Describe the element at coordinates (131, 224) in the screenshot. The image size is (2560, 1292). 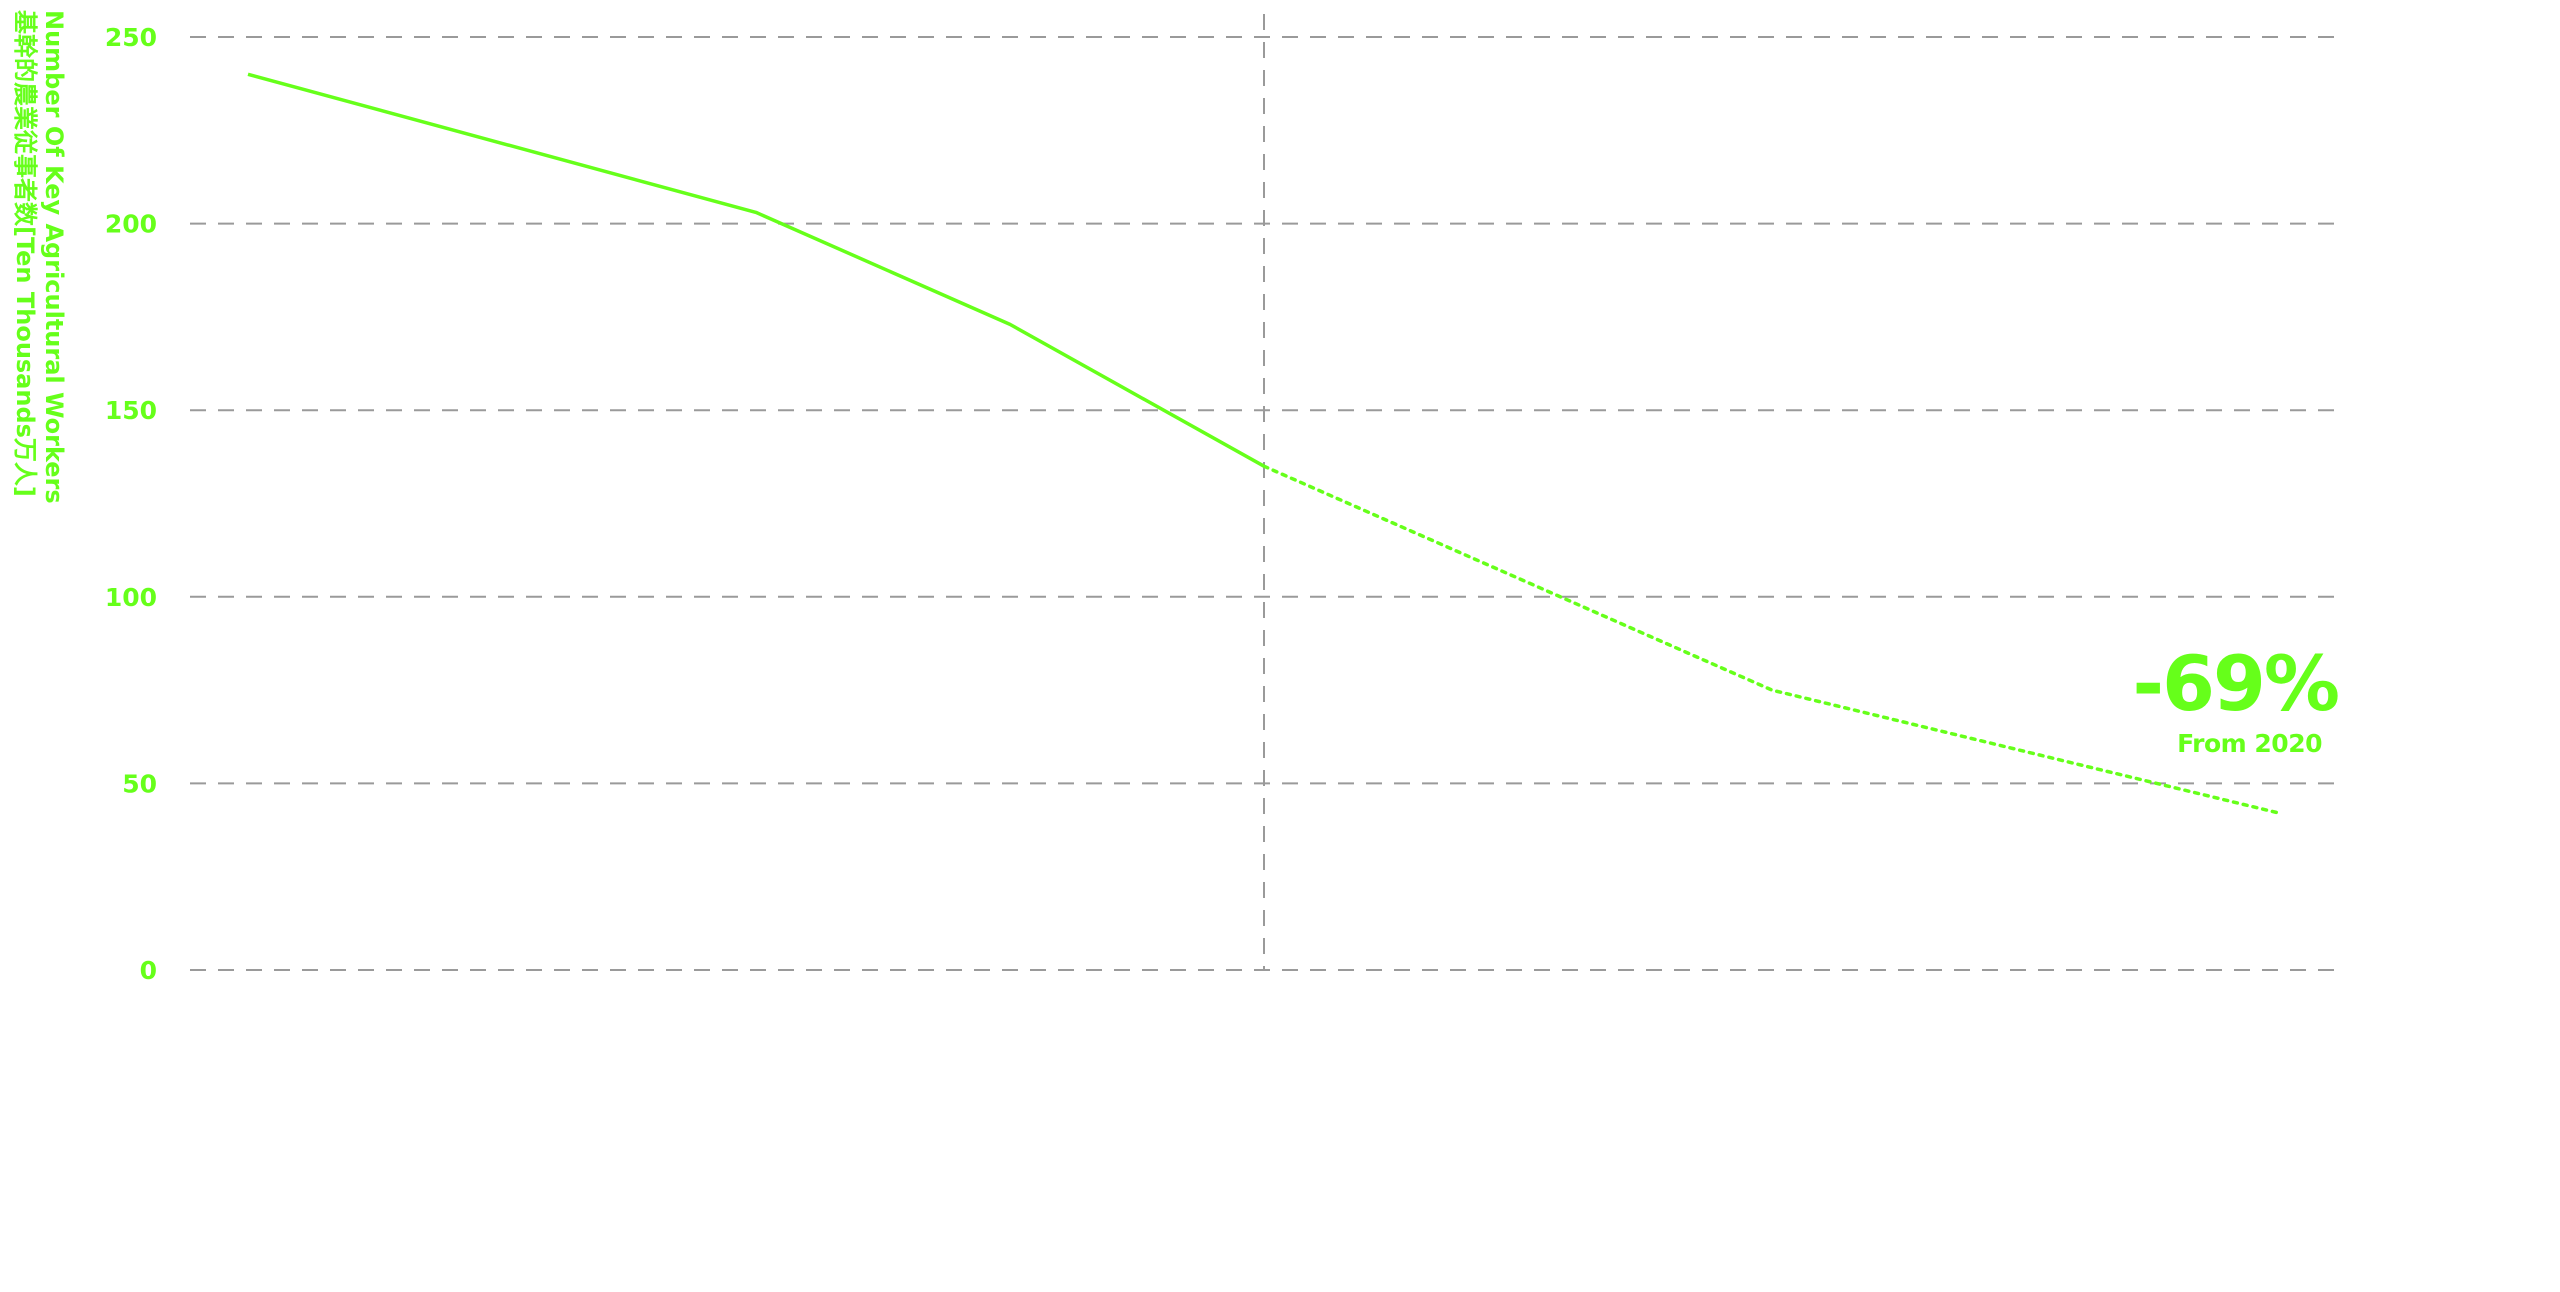
I see `y-tick-label: 200` at that location.